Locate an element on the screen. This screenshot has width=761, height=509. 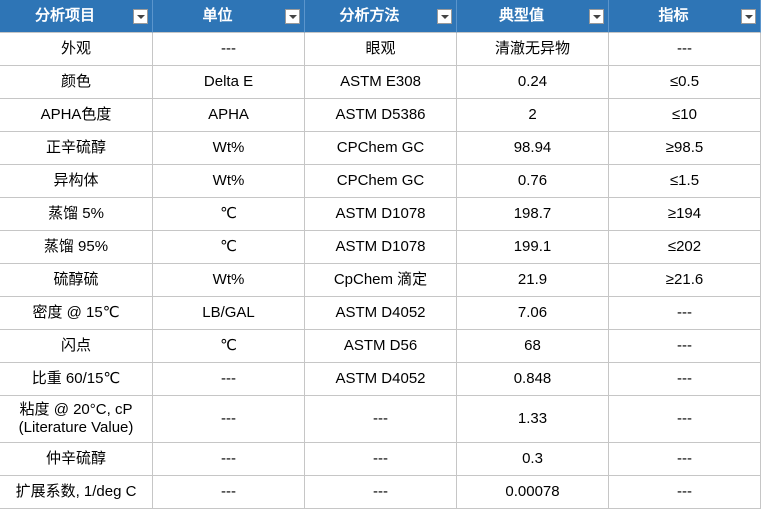
cell-text: 分析项目 is located at coordinates (64, 15).